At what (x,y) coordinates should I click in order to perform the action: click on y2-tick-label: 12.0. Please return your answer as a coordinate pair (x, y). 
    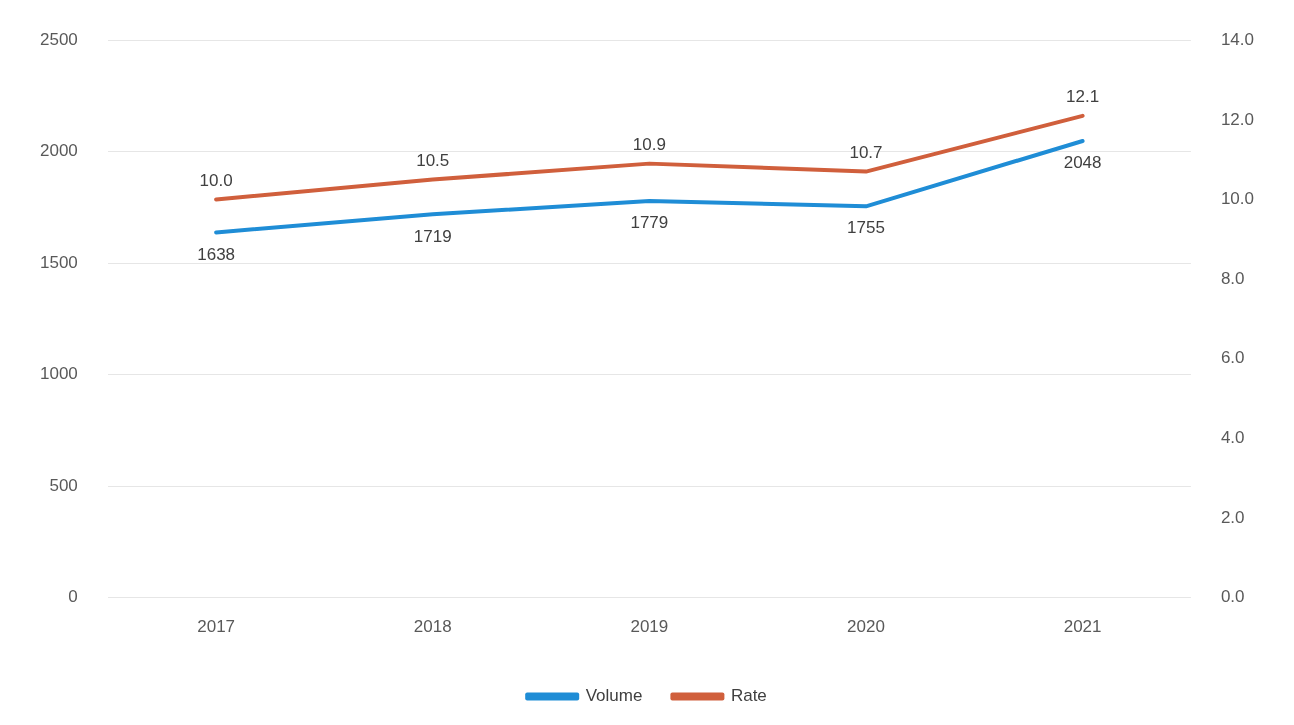
    Looking at the image, I should click on (1237, 119).